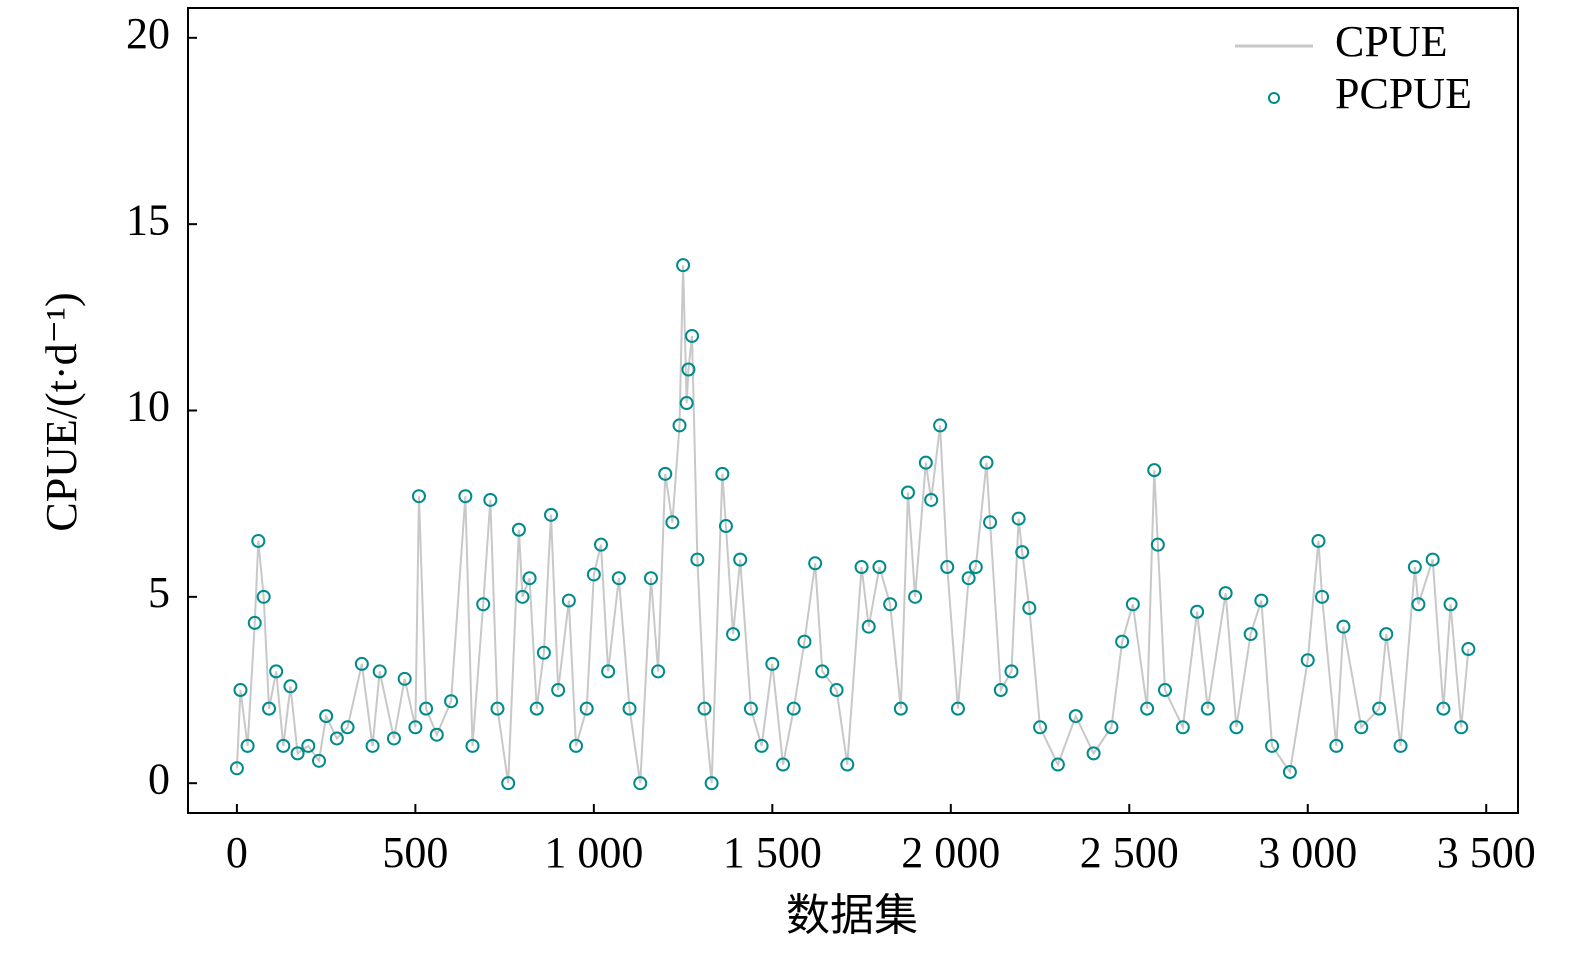  What do you see at coordinates (1486, 852) in the screenshot?
I see `x-tick-label: 3 500` at bounding box center [1486, 852].